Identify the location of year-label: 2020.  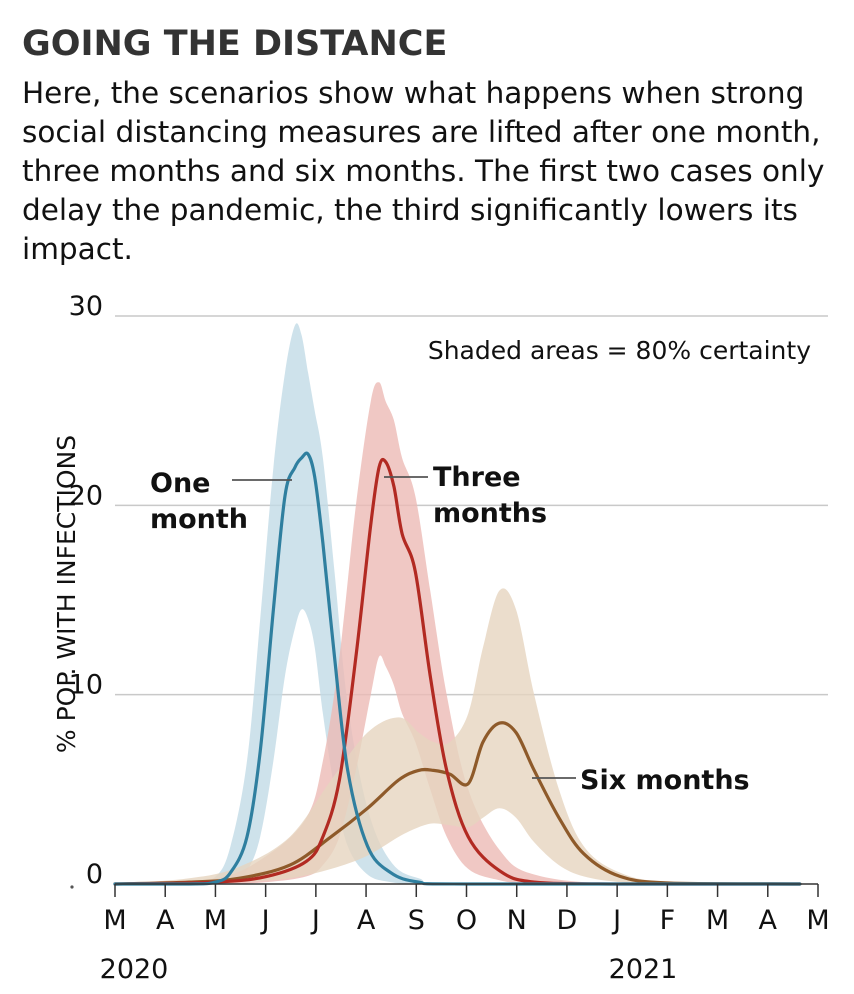
(134, 969).